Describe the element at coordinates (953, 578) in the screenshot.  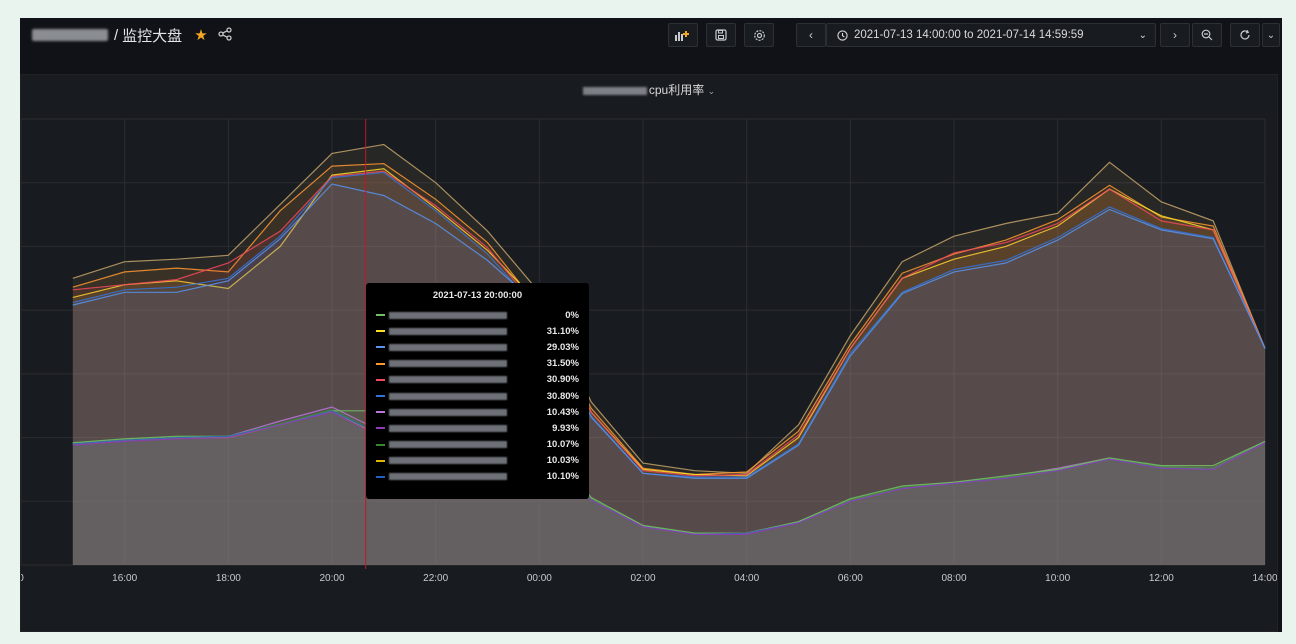
I see `x-tick-label: 08:00` at that location.